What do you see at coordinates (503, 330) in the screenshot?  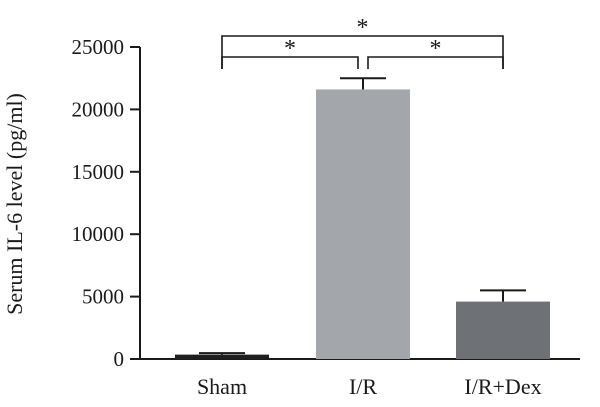 I see `bar-i-r-dex` at bounding box center [503, 330].